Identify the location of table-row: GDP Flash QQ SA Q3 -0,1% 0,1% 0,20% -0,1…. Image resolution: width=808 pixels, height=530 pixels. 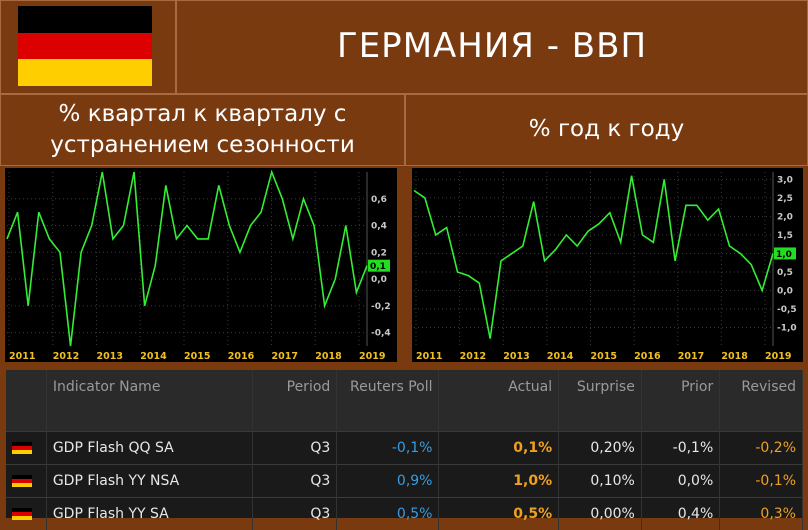
(404, 448).